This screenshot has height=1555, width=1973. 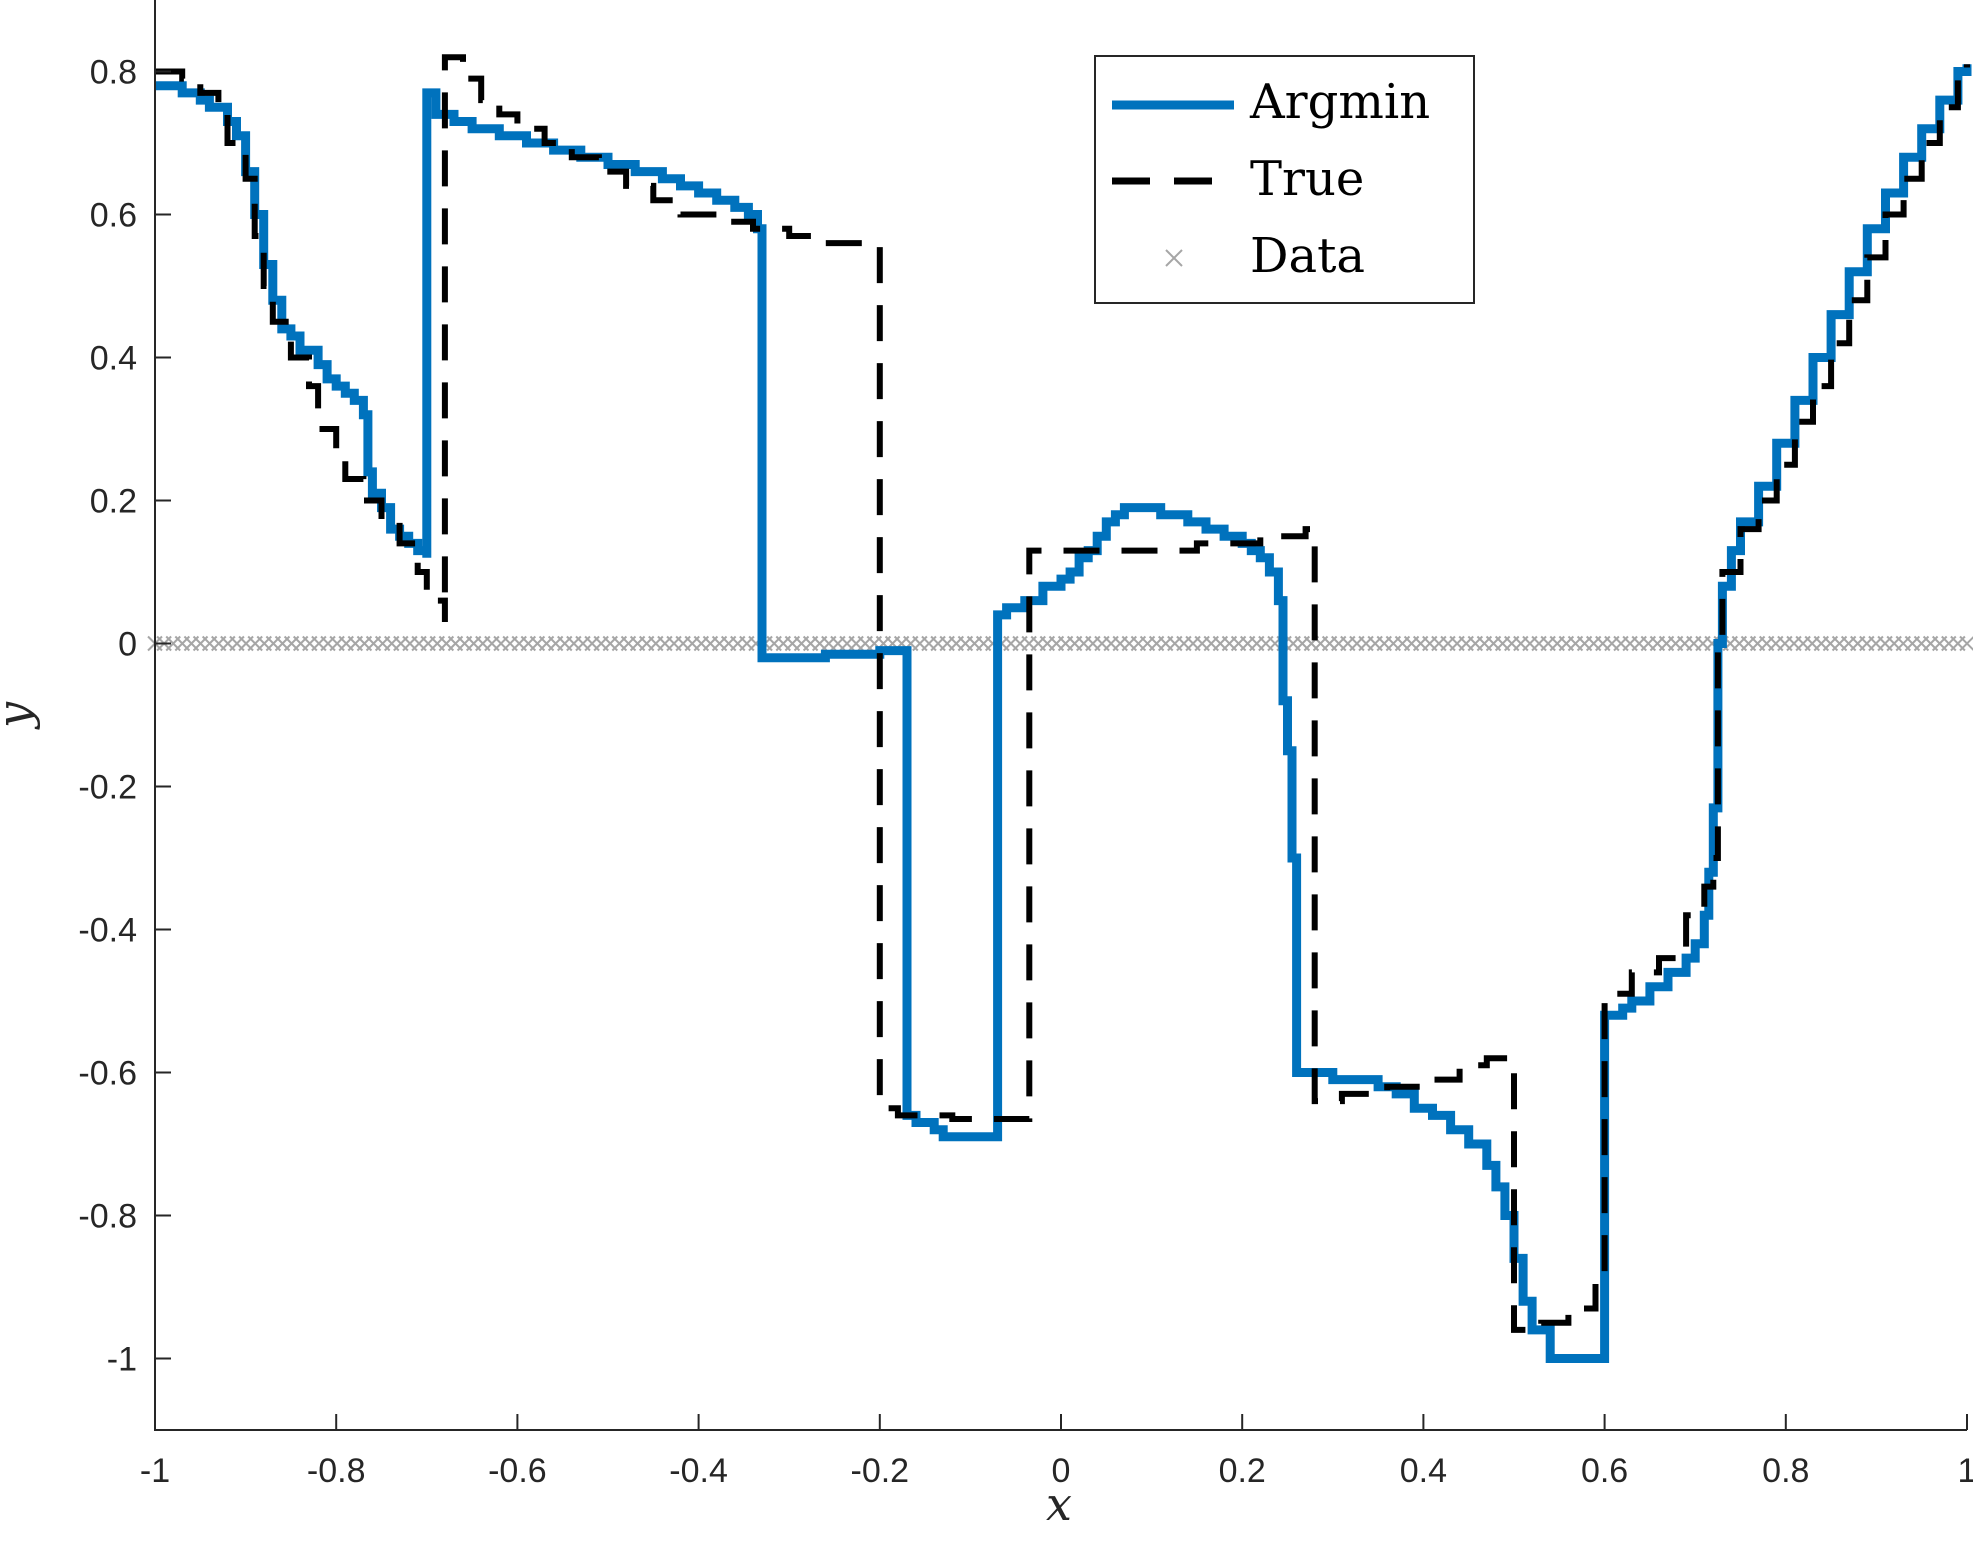 I want to click on y-tick-label: 0.4, so click(x=113, y=359).